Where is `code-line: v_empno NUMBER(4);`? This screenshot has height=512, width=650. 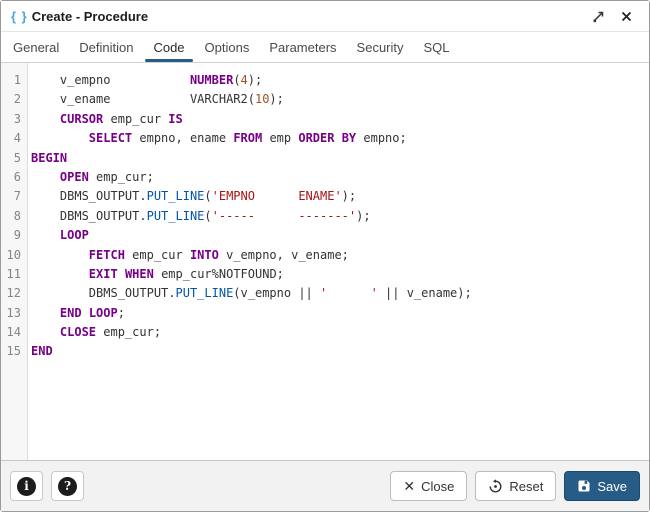
code-line: v_empno NUMBER(4); is located at coordinates (147, 80).